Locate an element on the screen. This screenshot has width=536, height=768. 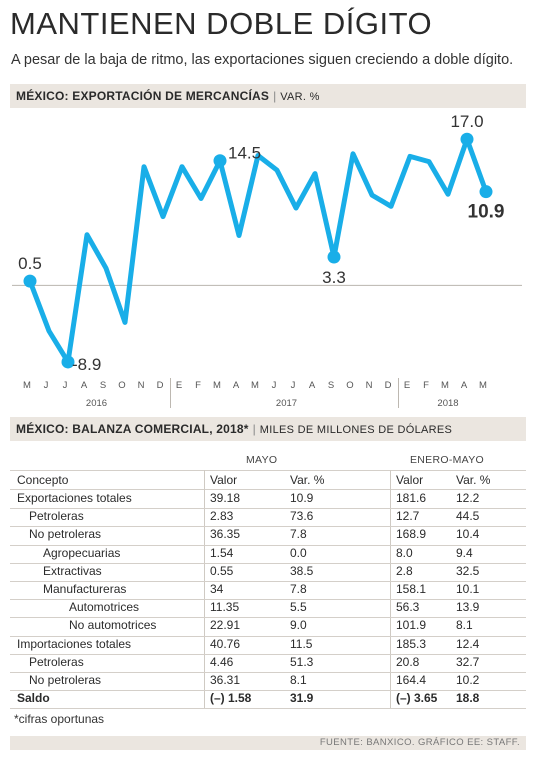
table-cell: 0.55 is located at coordinates (222, 570).